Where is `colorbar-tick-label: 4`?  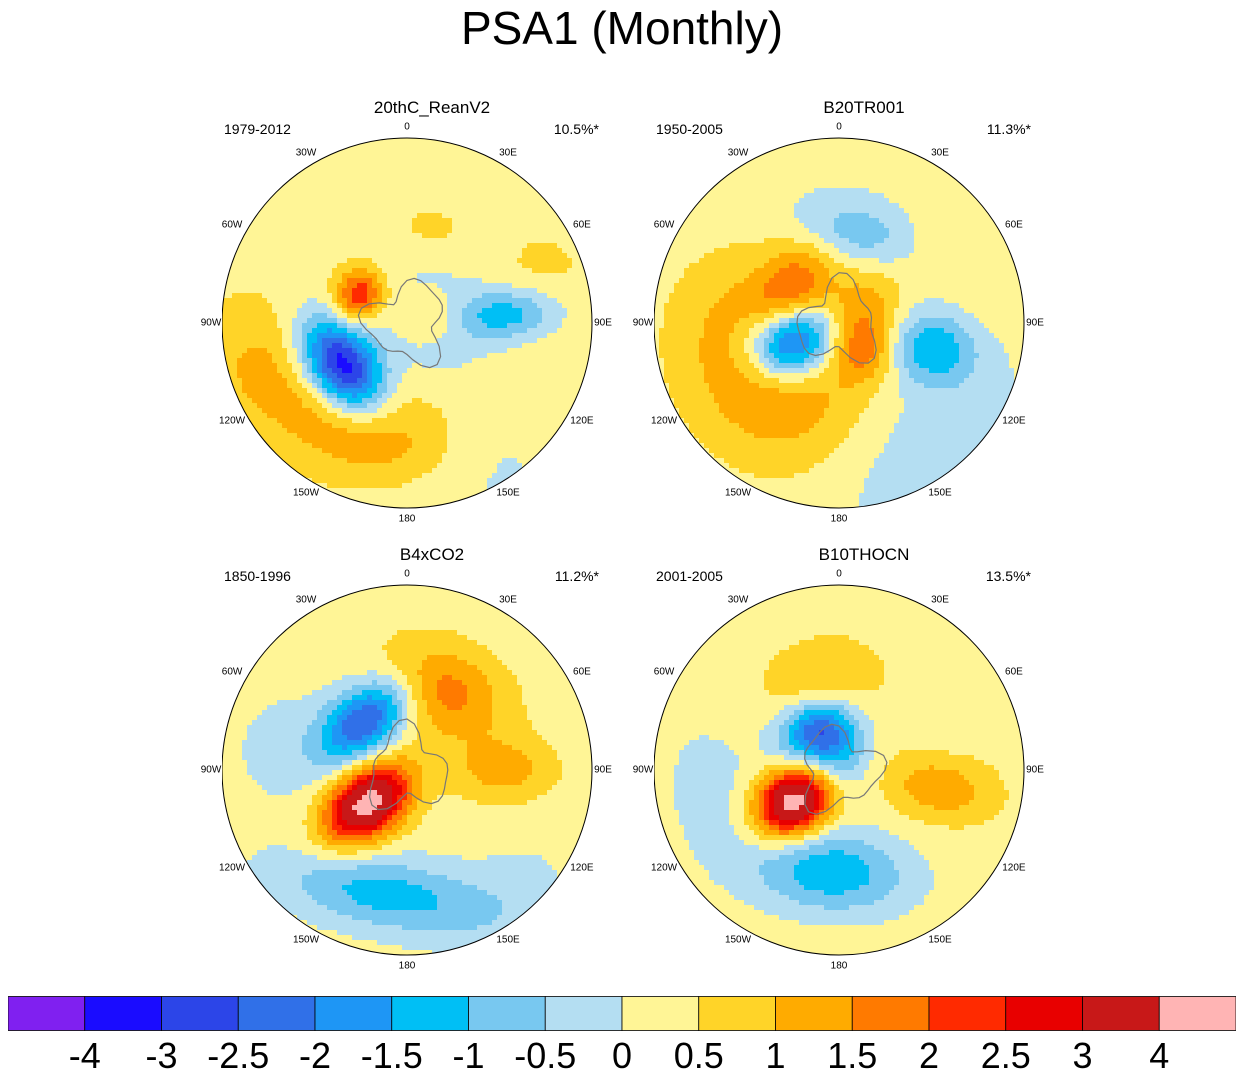 colorbar-tick-label: 4 is located at coordinates (1159, 1055).